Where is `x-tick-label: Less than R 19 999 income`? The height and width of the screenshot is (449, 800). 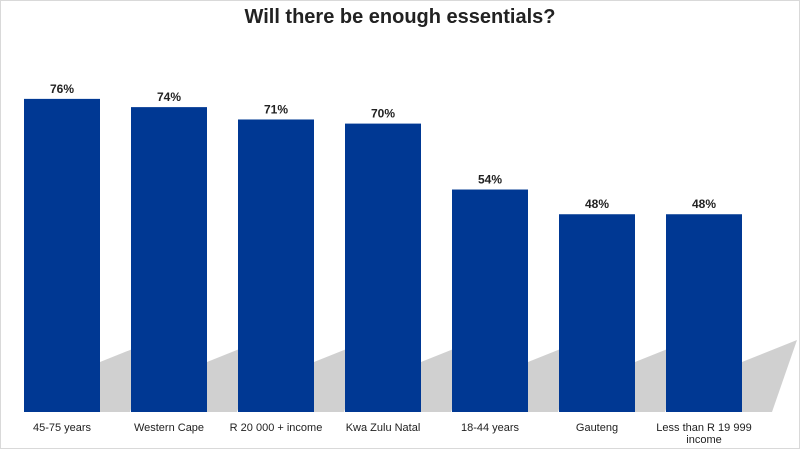
x-tick-label: Less than R 19 999 income is located at coordinates (703, 434).